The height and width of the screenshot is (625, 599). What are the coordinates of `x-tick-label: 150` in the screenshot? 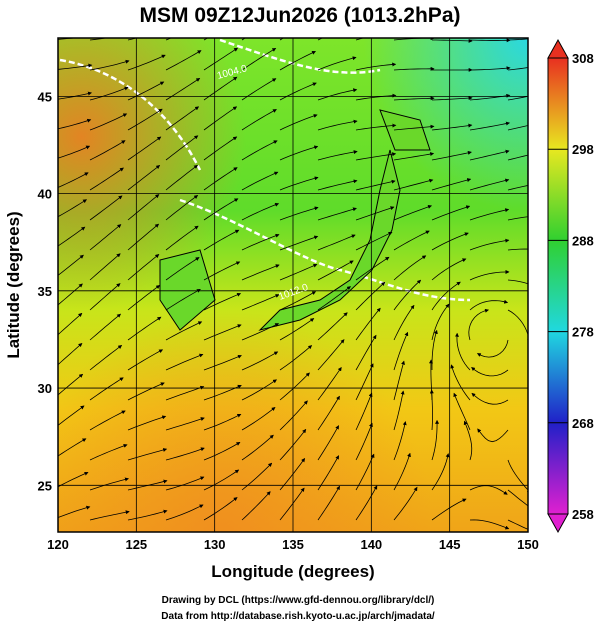 It's located at (528, 544).